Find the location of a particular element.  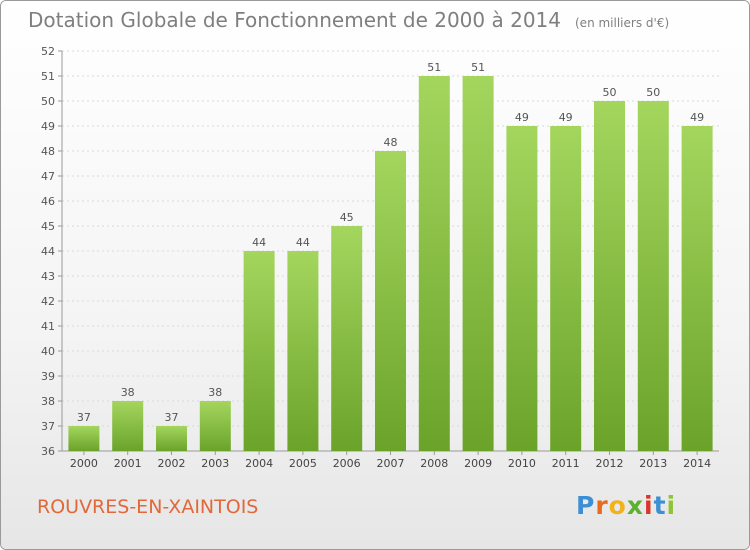

logo-letter: t is located at coordinates (660, 505).